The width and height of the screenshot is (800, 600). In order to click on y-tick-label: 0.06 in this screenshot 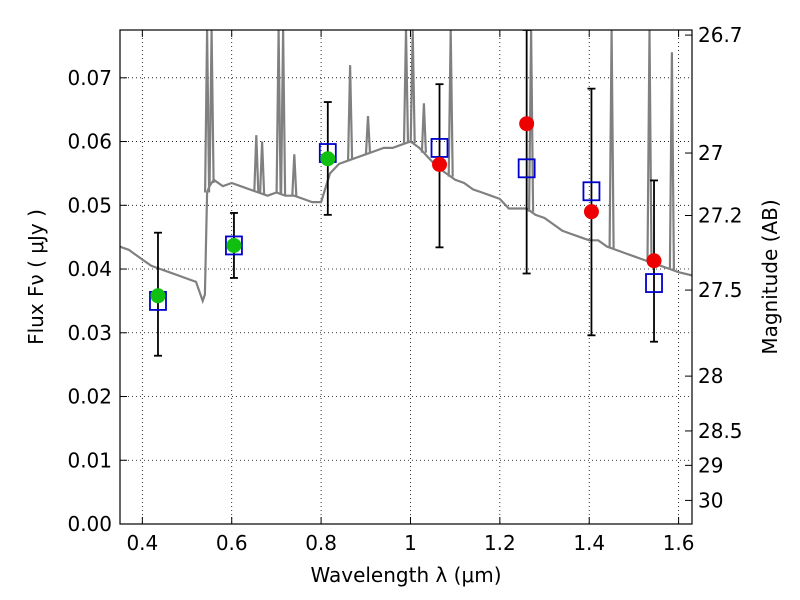, I will do `click(89, 142)`.